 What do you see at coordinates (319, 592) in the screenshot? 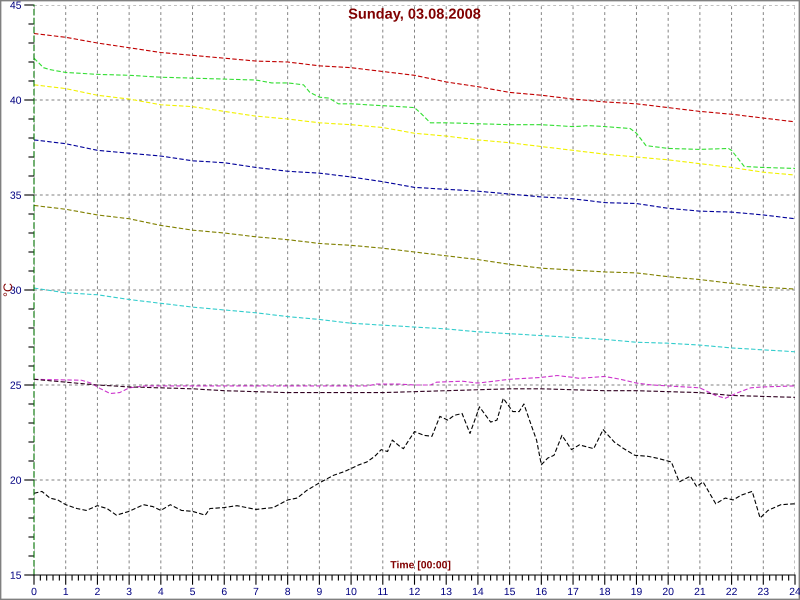
I see `x-tick-label: 9` at bounding box center [319, 592].